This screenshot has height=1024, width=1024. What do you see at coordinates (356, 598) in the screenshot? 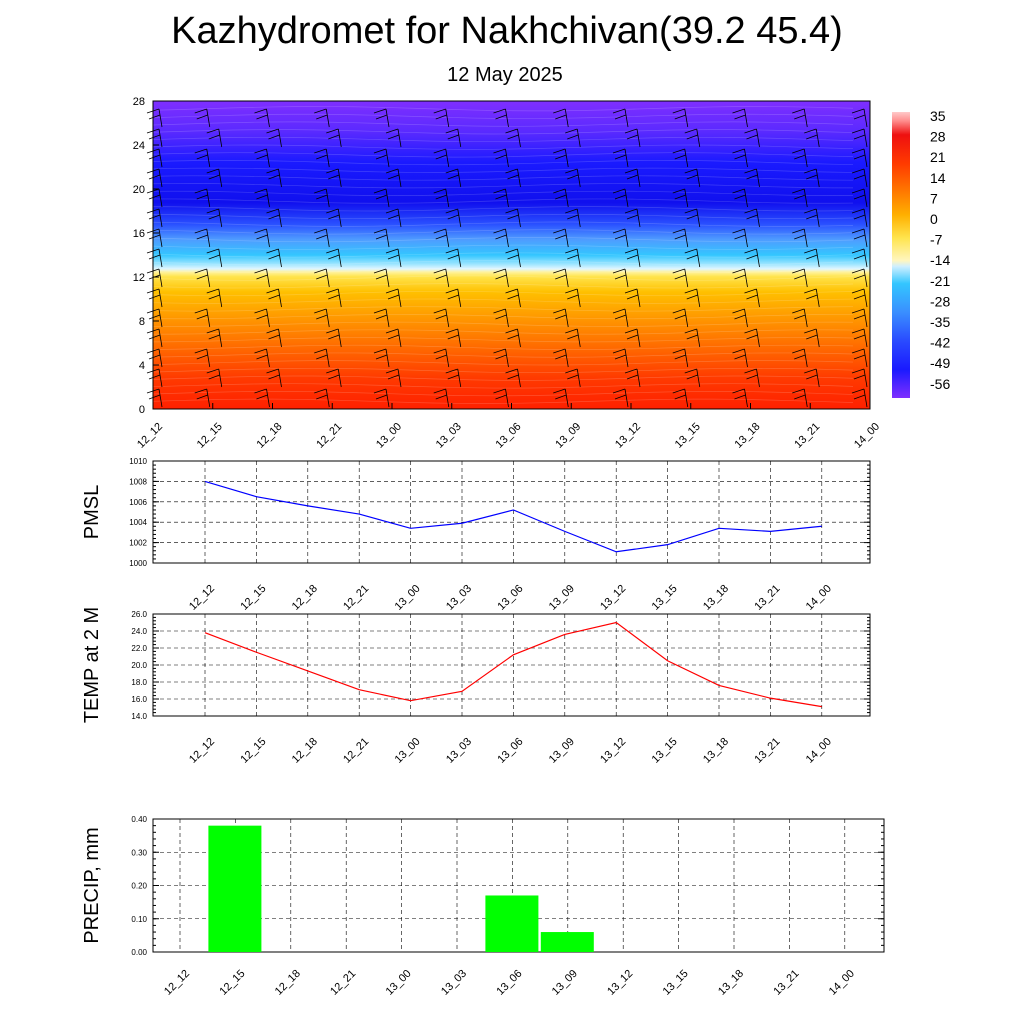
I see `x-tick-label: 12_21` at bounding box center [356, 598].